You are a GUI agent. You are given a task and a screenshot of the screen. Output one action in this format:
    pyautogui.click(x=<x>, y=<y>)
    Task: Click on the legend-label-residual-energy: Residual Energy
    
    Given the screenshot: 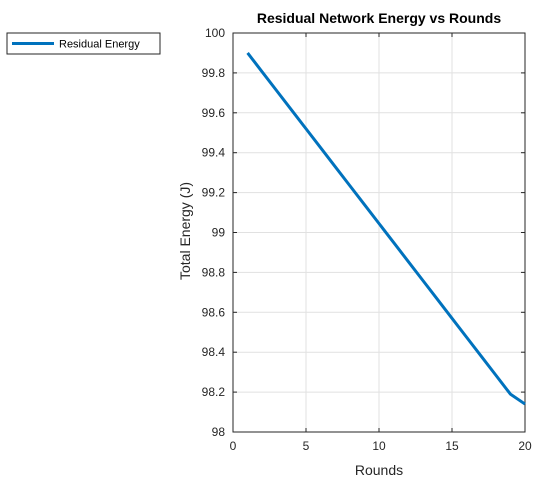 What is the action you would take?
    pyautogui.click(x=99, y=45)
    